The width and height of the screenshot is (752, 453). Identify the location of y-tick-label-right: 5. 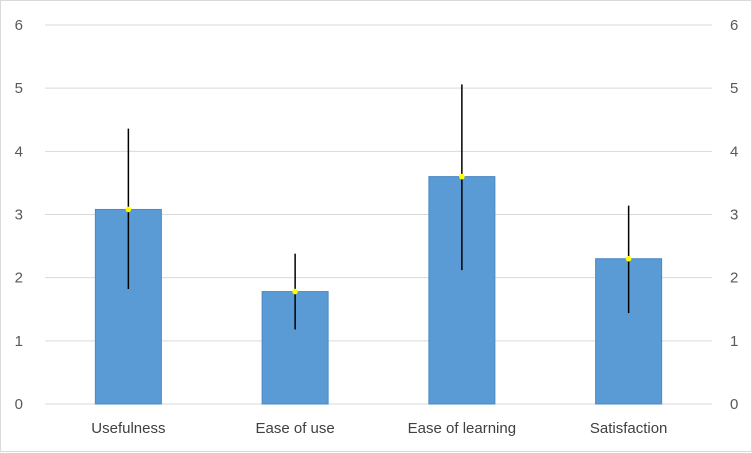
(734, 88).